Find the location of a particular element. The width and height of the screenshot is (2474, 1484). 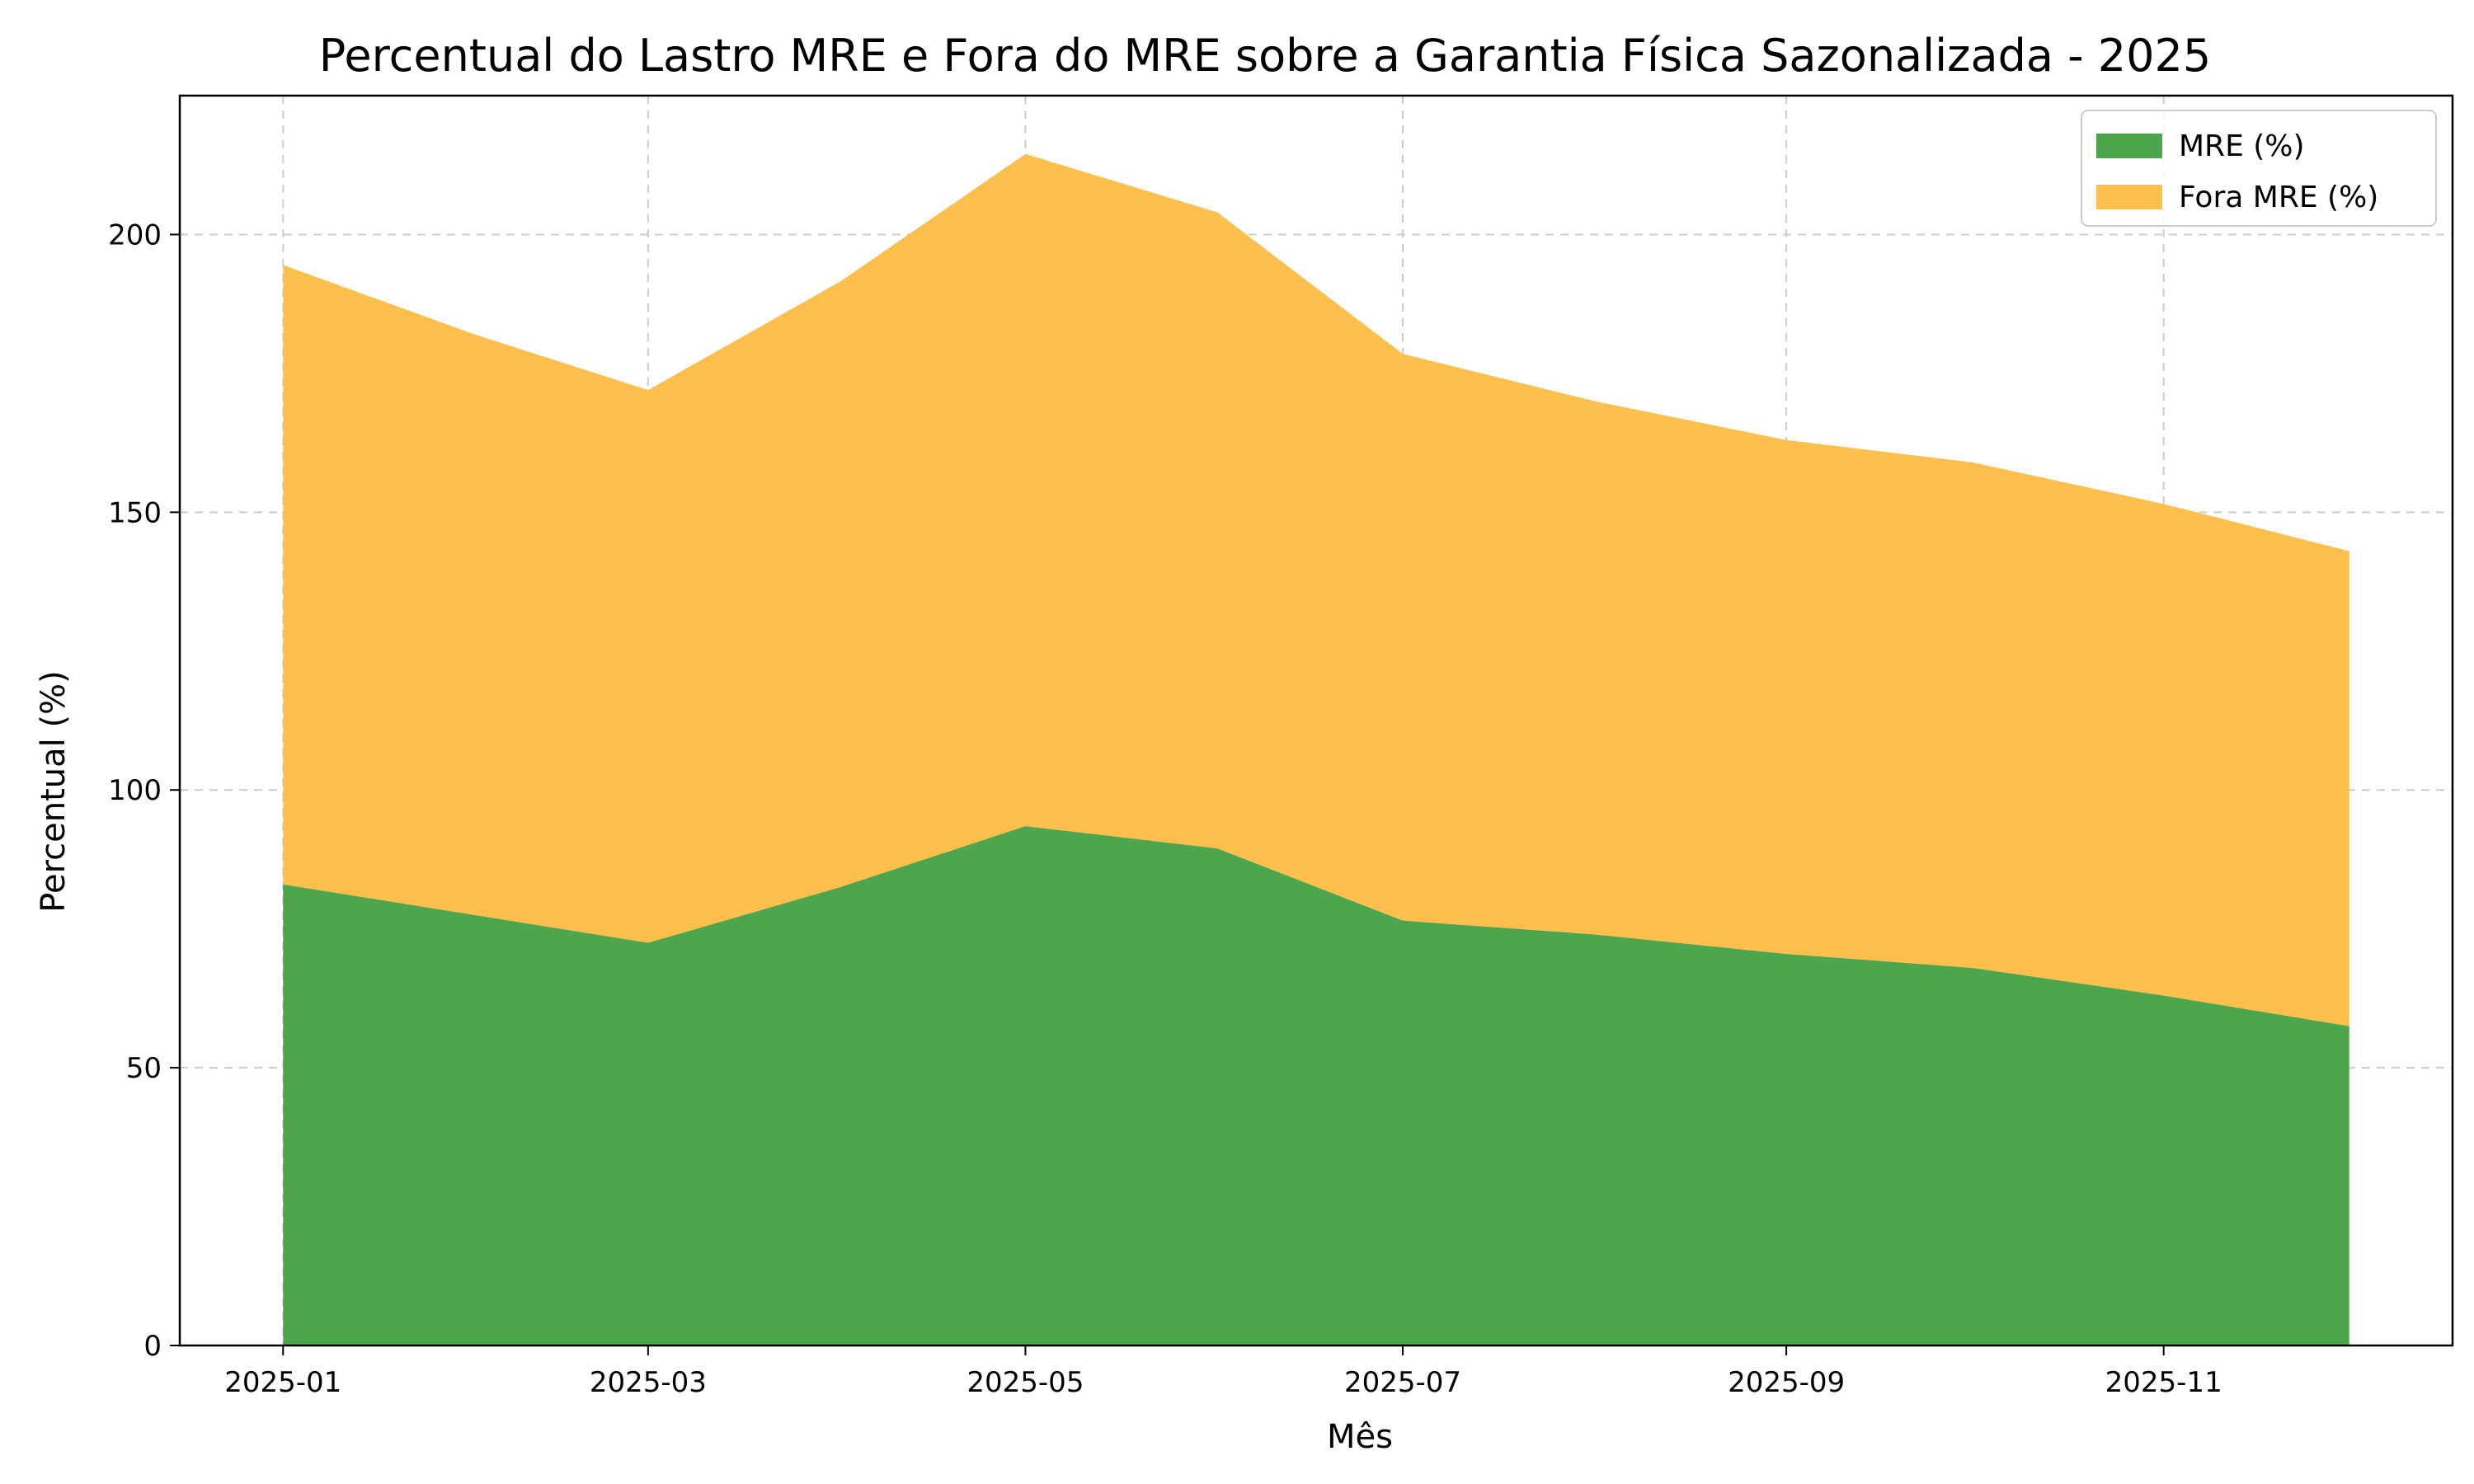

x-tick-label: 2025-11 is located at coordinates (2163, 1382).